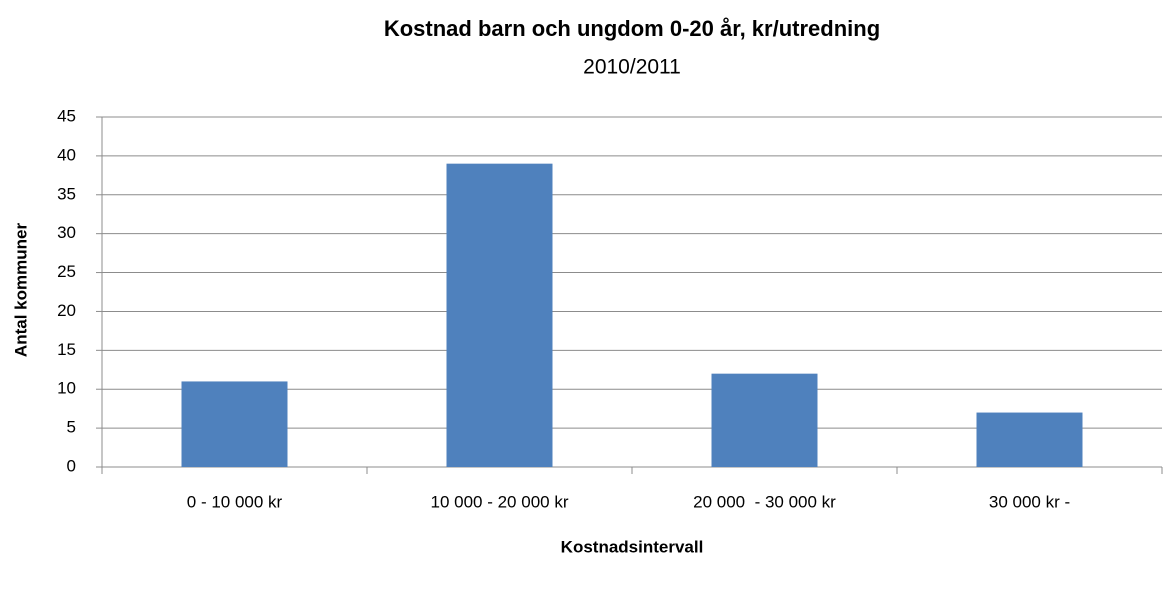  I want to click on y-tick-label: 25, so click(66, 271).